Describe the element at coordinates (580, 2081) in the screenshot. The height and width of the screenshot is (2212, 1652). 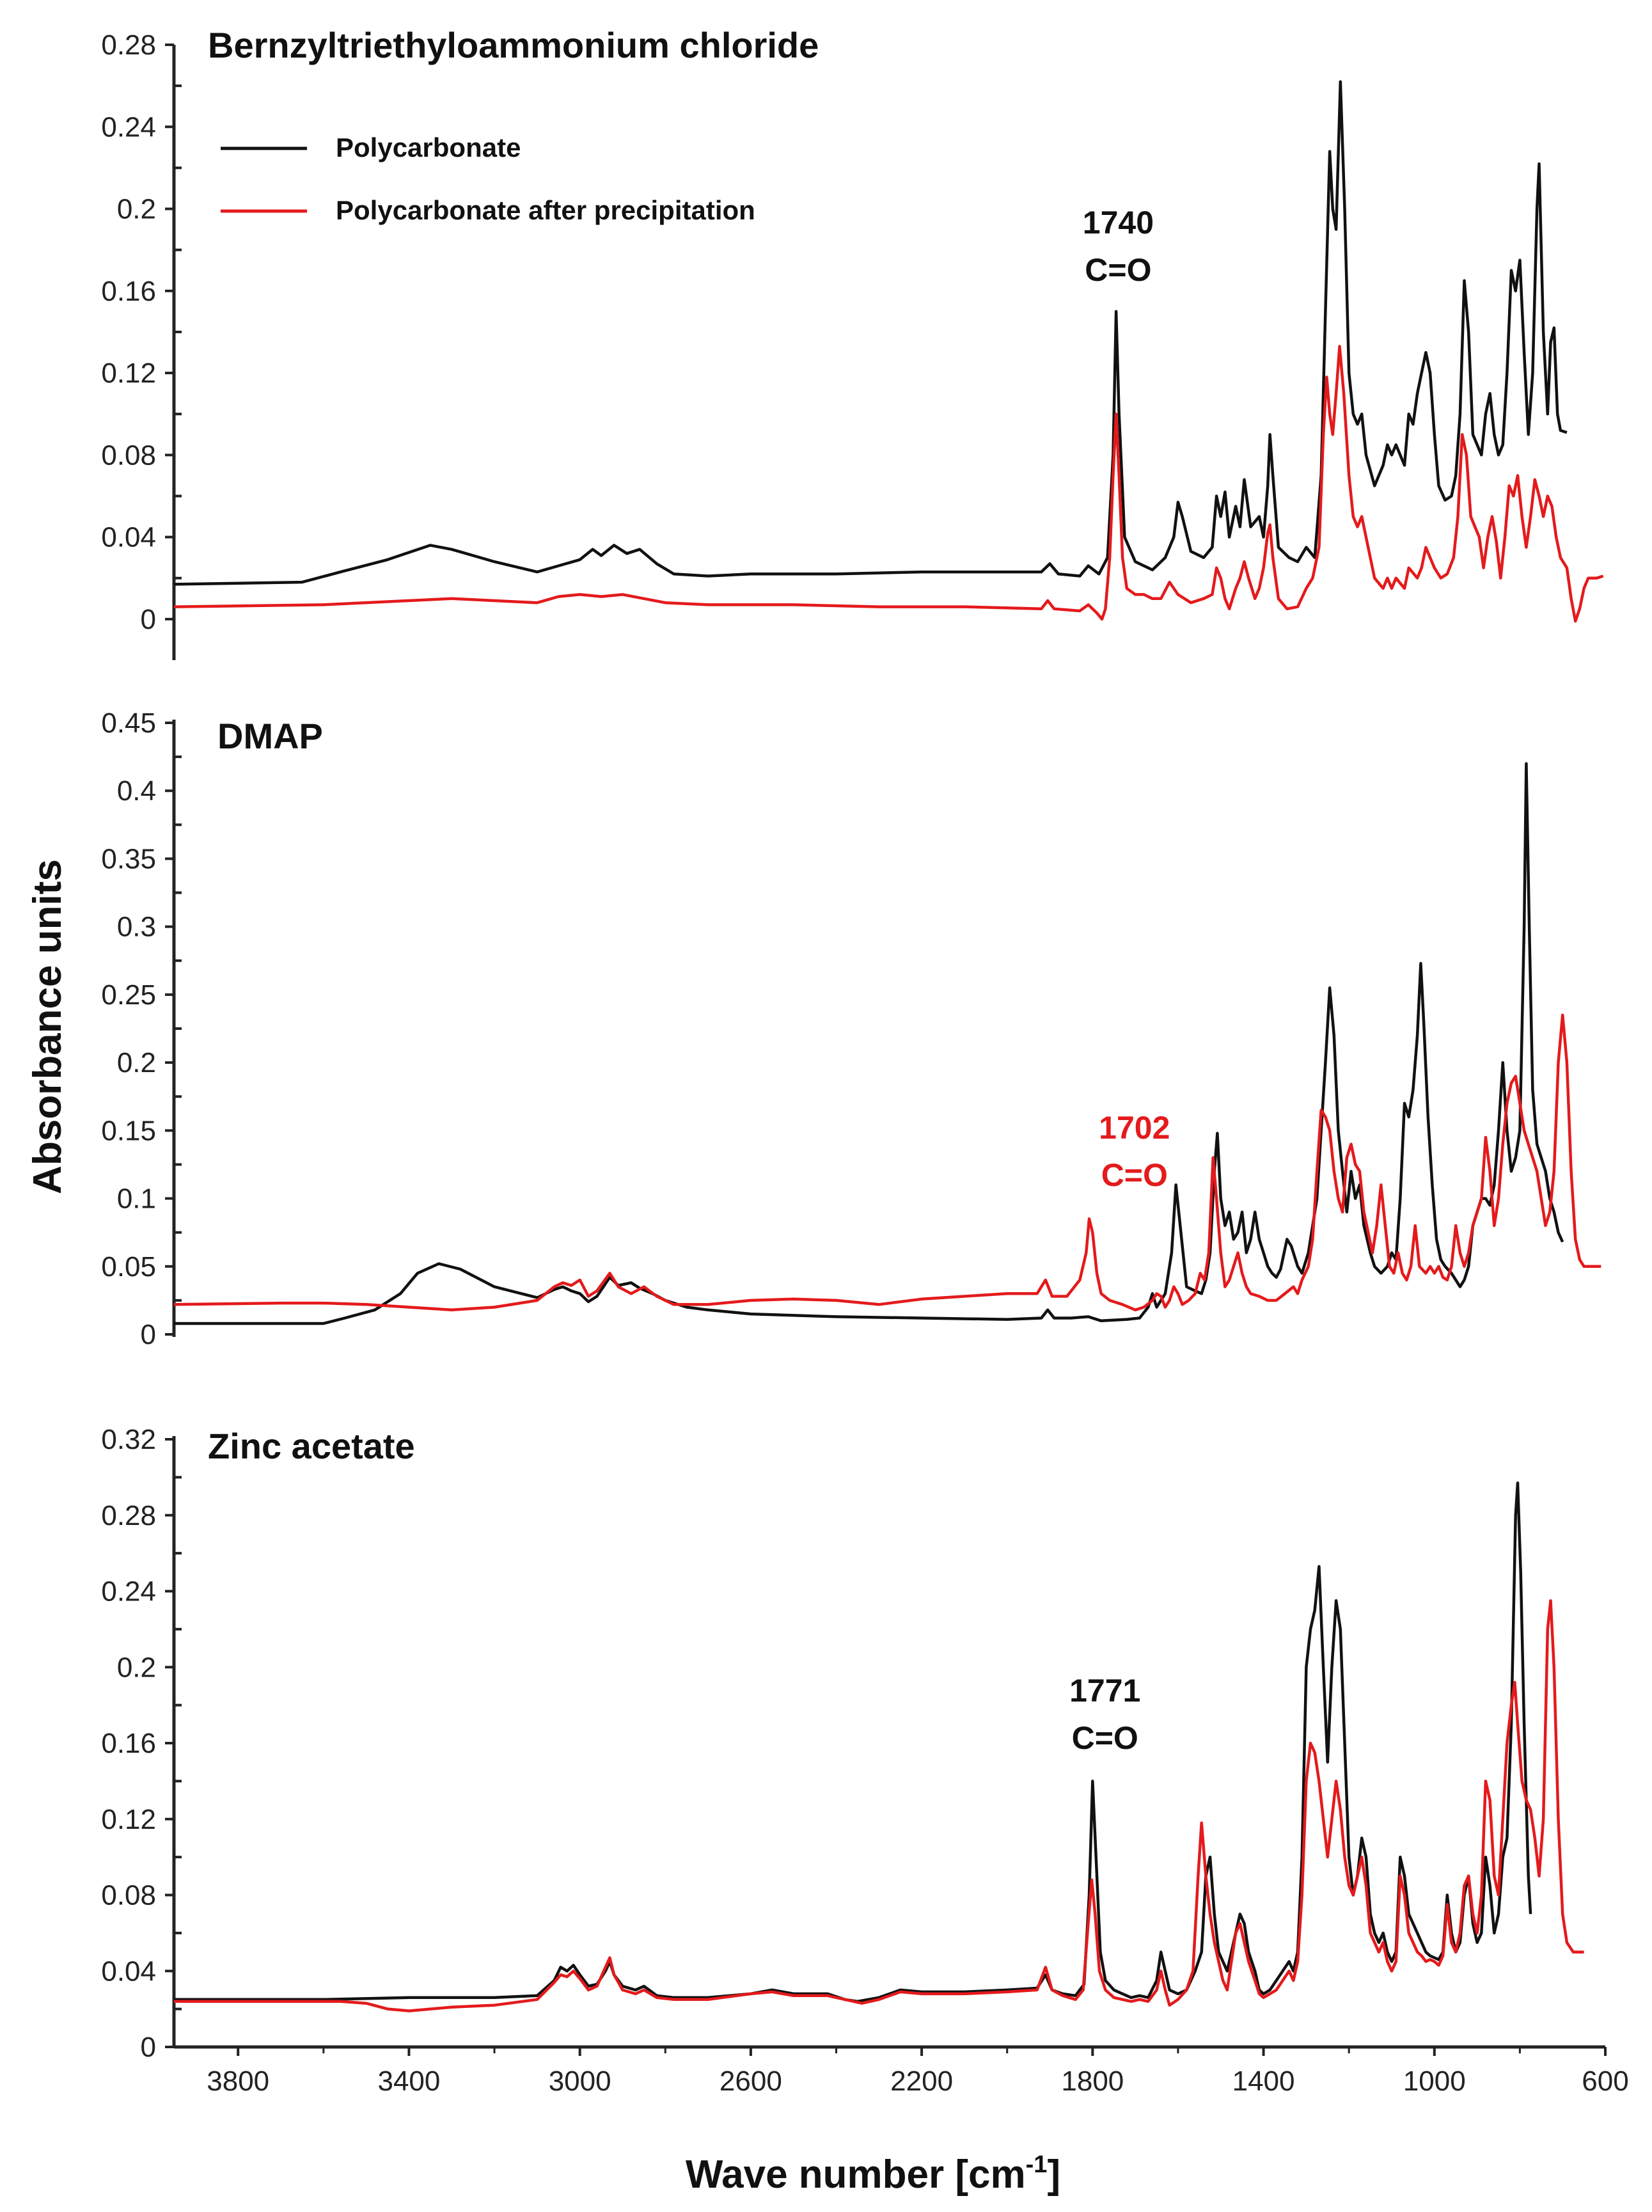
I see `x-tick-label: 3000` at that location.